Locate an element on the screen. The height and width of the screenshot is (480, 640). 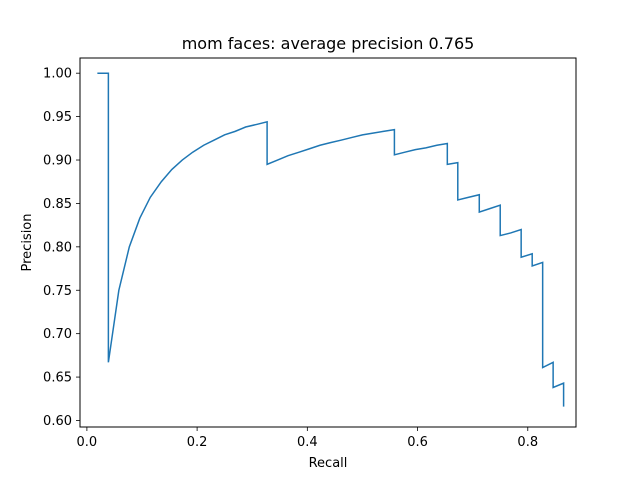
y-axis-label: Precision is located at coordinates (27, 242).